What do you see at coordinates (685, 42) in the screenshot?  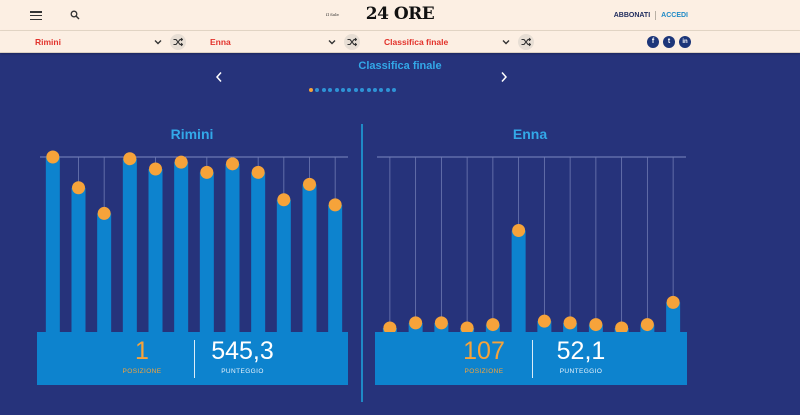 I see `linkedin-icon: in` at bounding box center [685, 42].